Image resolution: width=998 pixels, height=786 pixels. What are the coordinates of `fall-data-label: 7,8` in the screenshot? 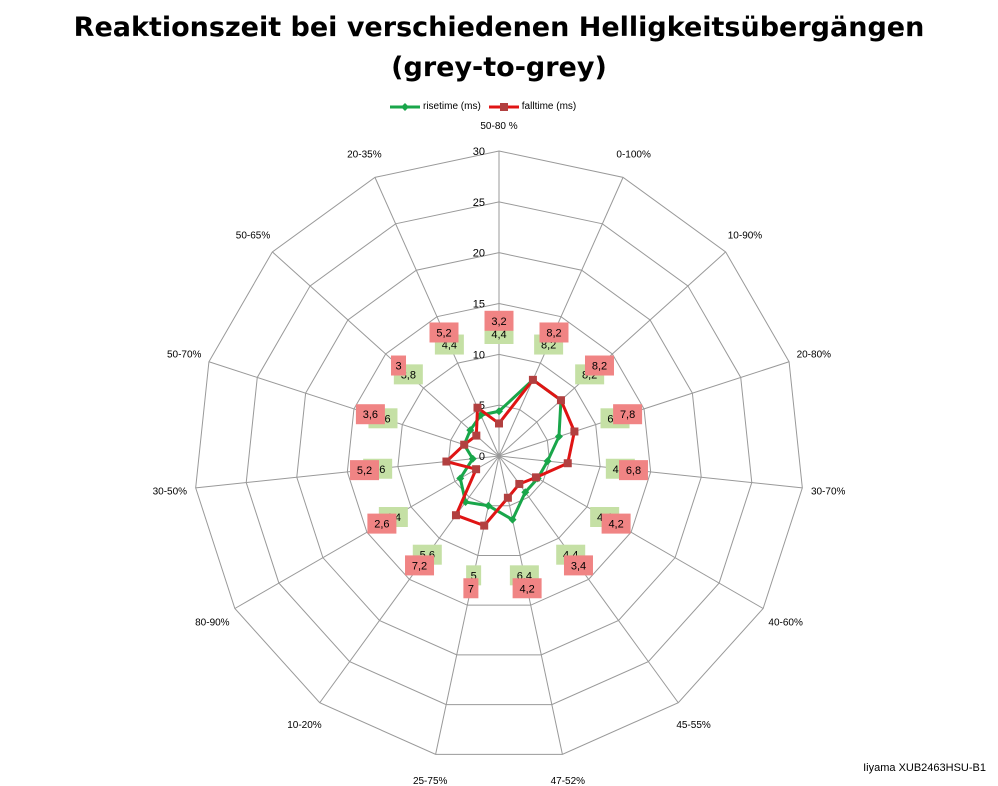 It's located at (627, 415).